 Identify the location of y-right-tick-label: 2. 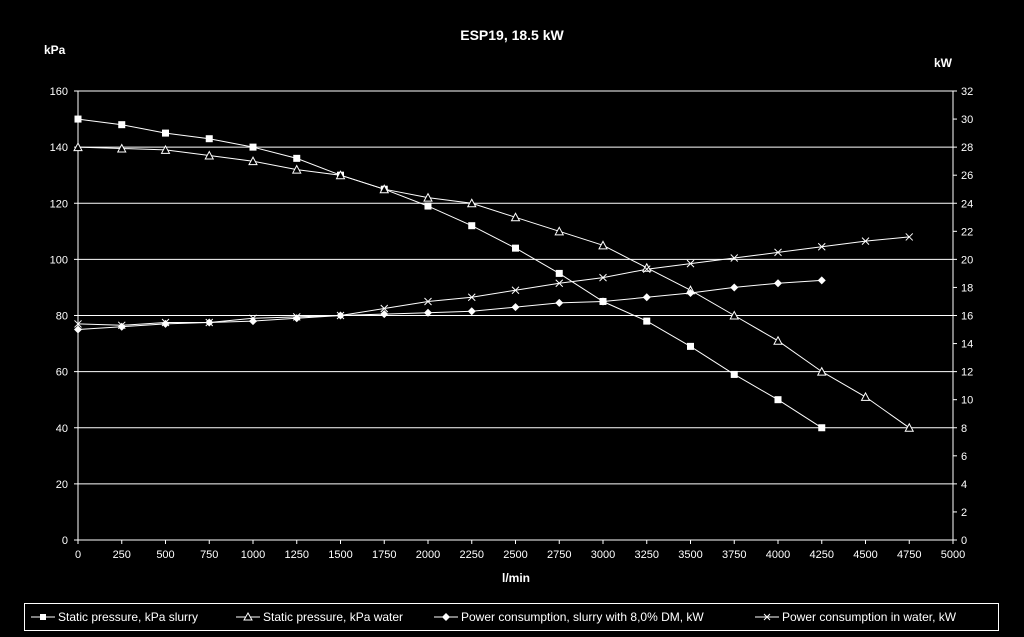
(964, 513).